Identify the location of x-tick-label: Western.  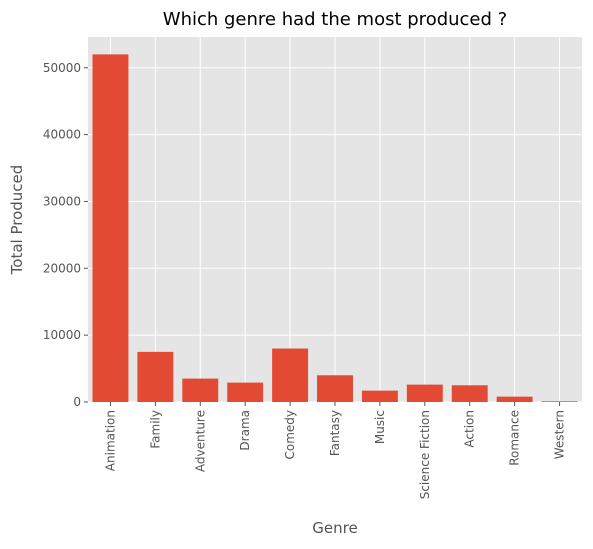
(560, 434).